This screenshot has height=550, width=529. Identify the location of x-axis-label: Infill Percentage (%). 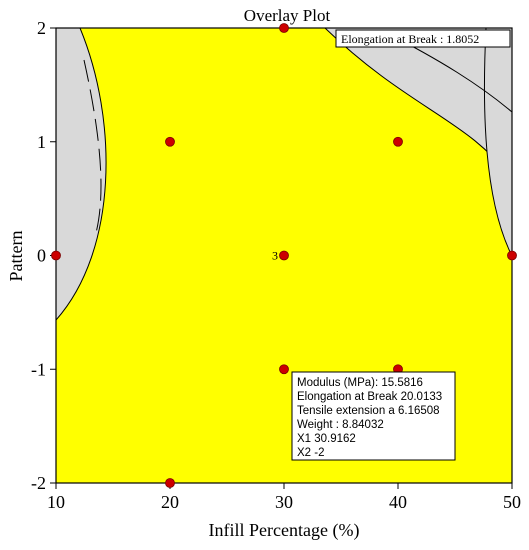
(284, 530).